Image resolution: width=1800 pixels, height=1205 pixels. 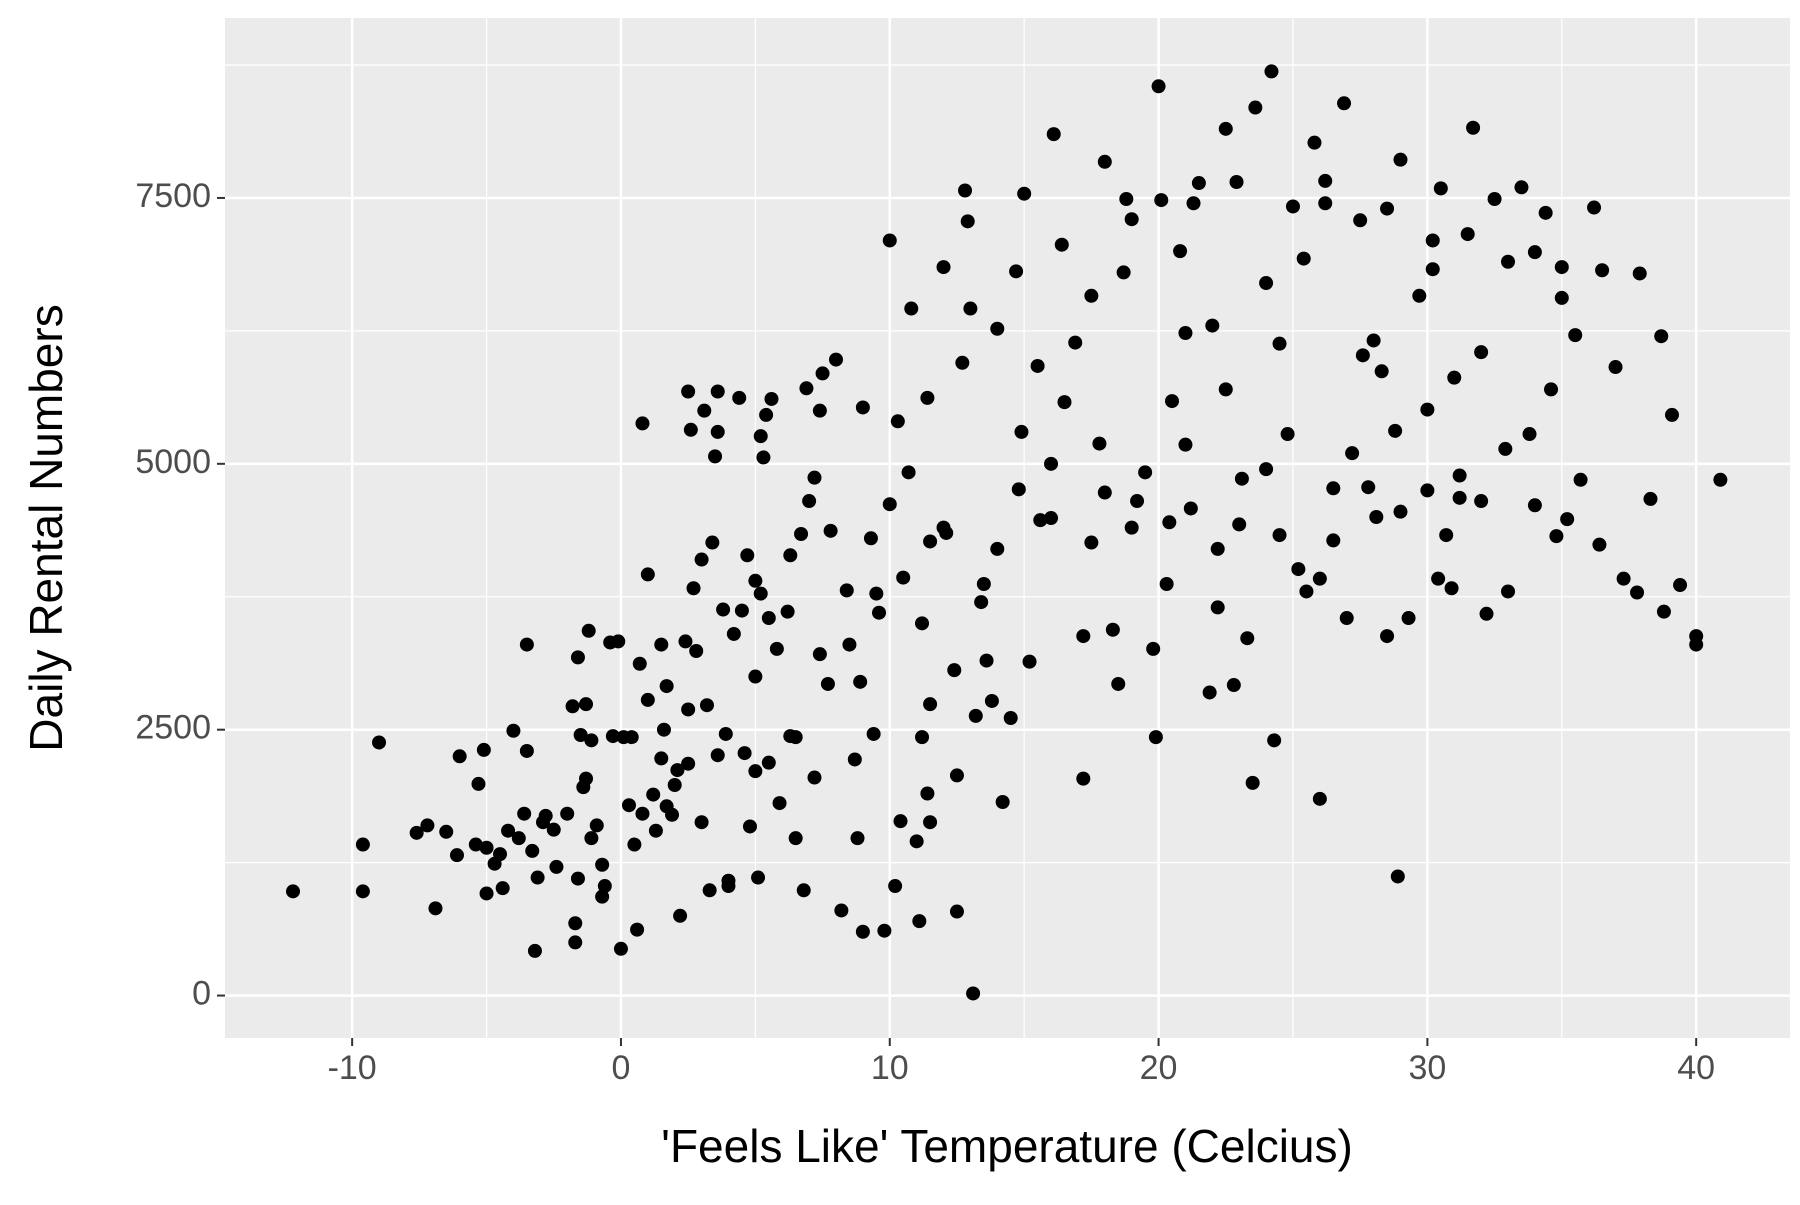 What do you see at coordinates (173, 462) in the screenshot?
I see `y-tick-label: 5000` at bounding box center [173, 462].